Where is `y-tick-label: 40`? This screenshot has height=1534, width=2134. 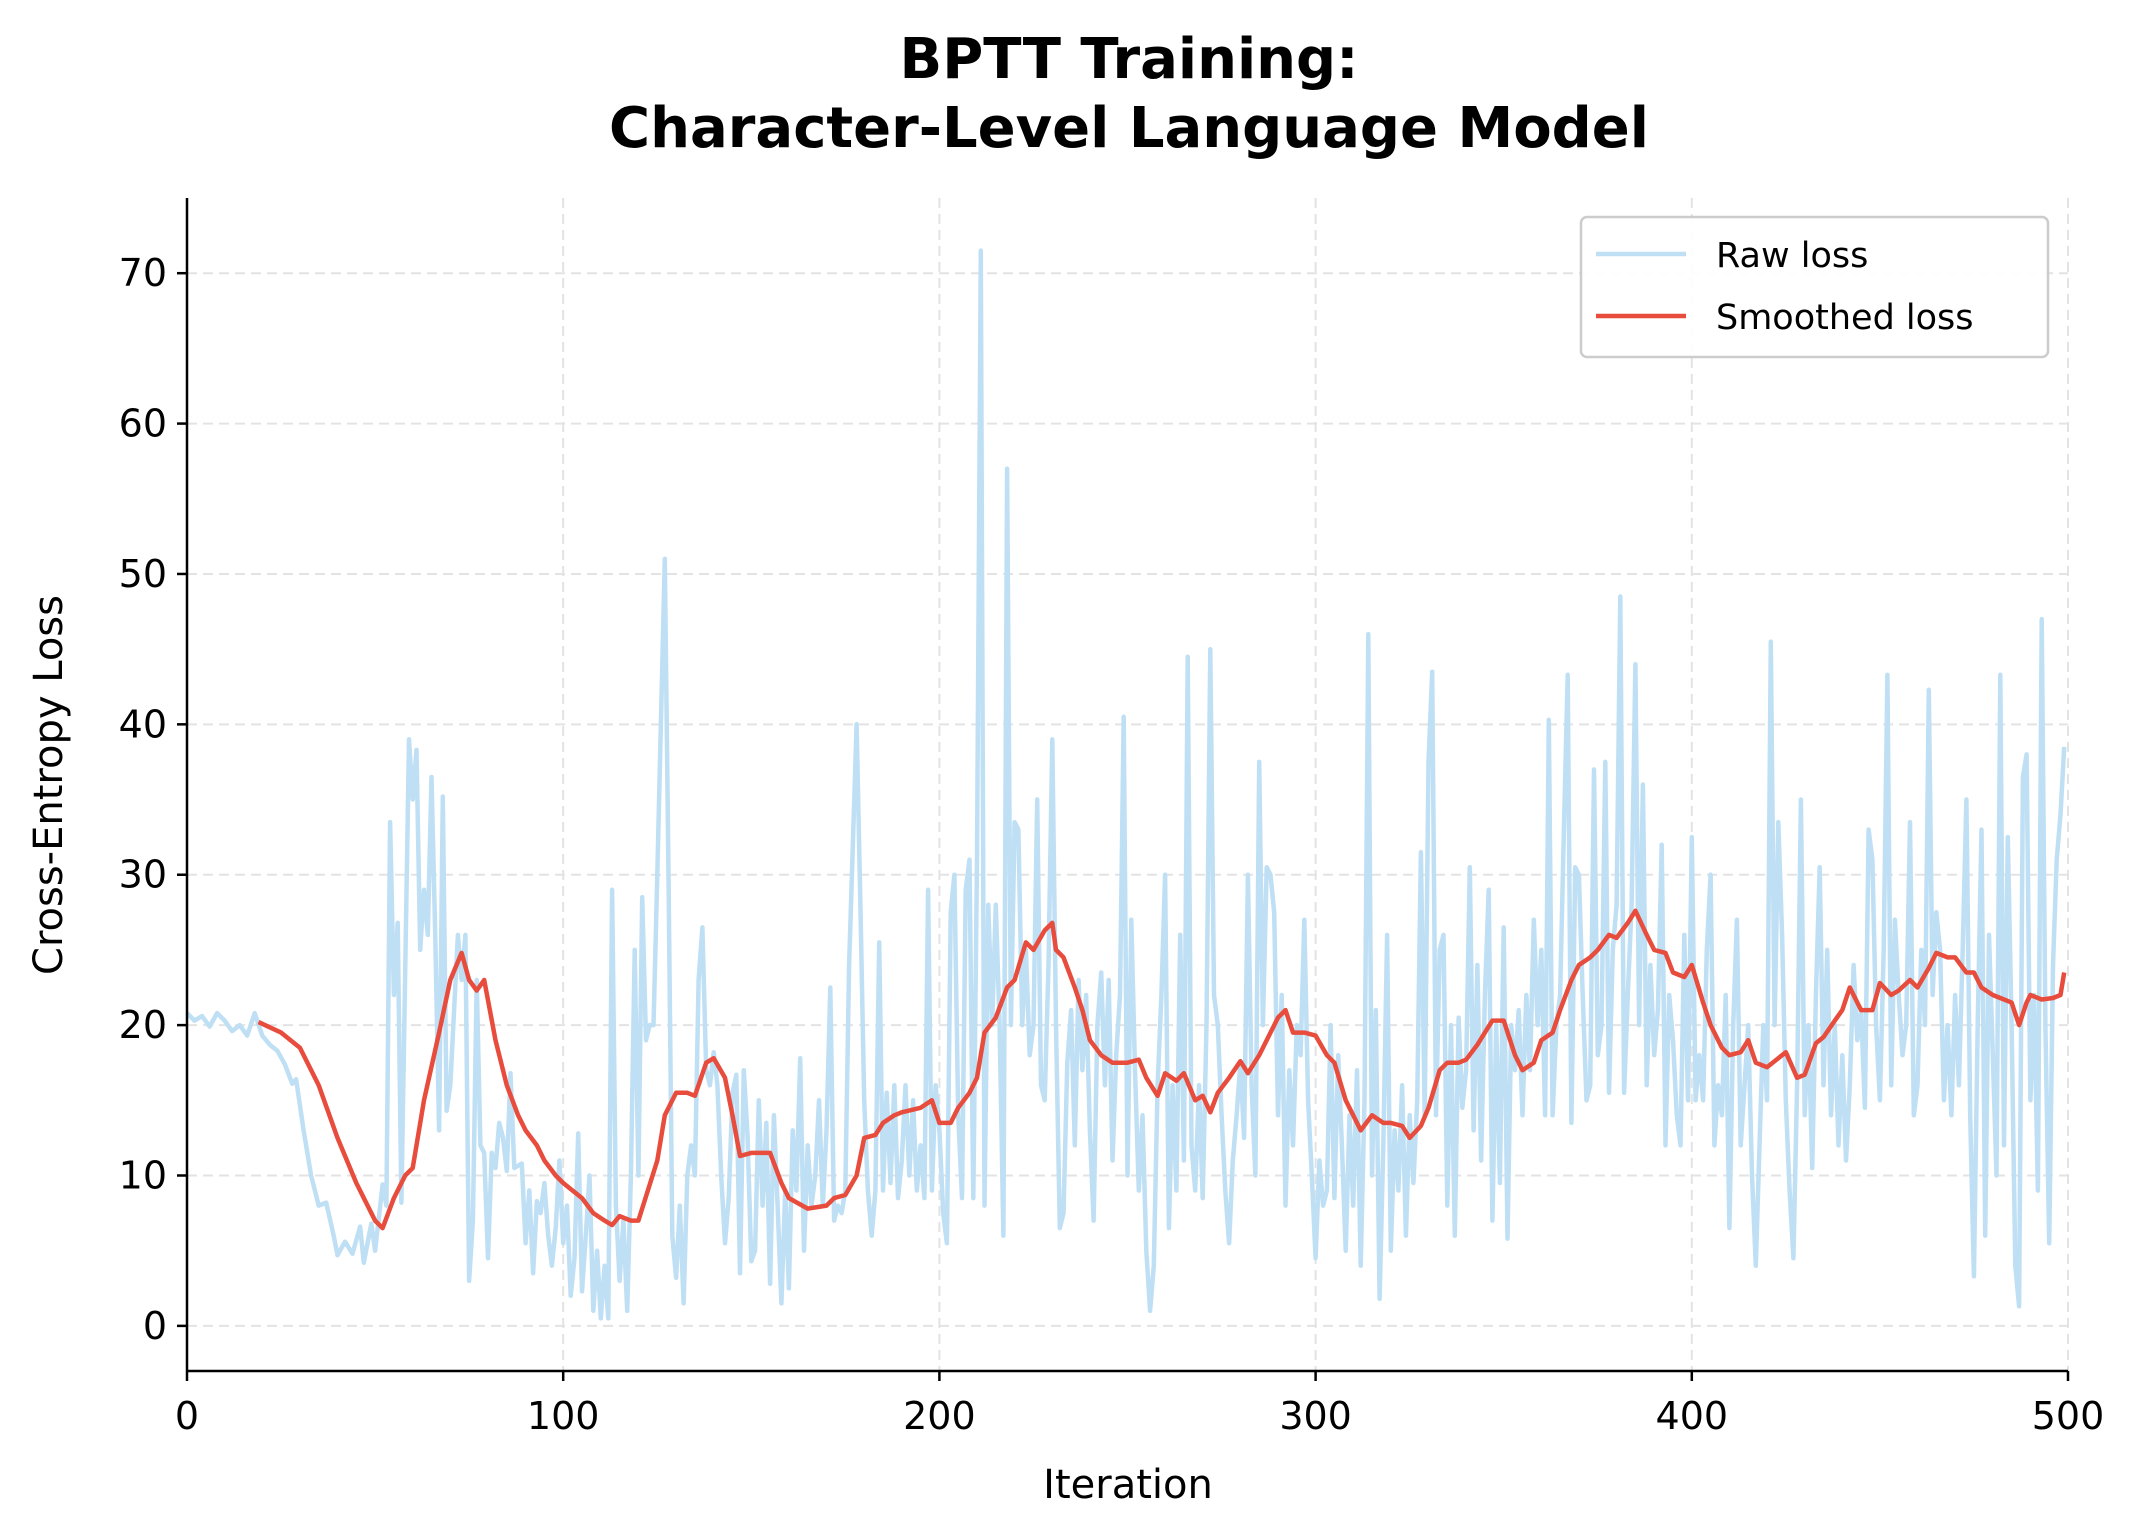
y-tick-label: 40 is located at coordinates (143, 724).